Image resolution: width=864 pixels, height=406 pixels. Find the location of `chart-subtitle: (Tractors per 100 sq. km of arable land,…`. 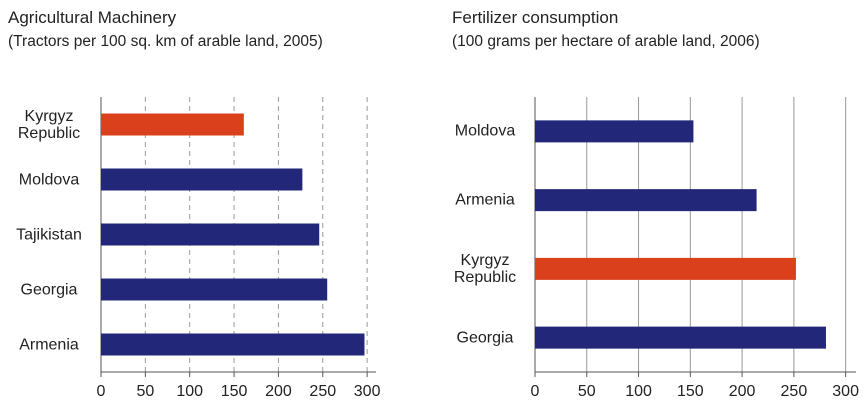

chart-subtitle: (Tractors per 100 sq. km of arable land,… is located at coordinates (165, 41).